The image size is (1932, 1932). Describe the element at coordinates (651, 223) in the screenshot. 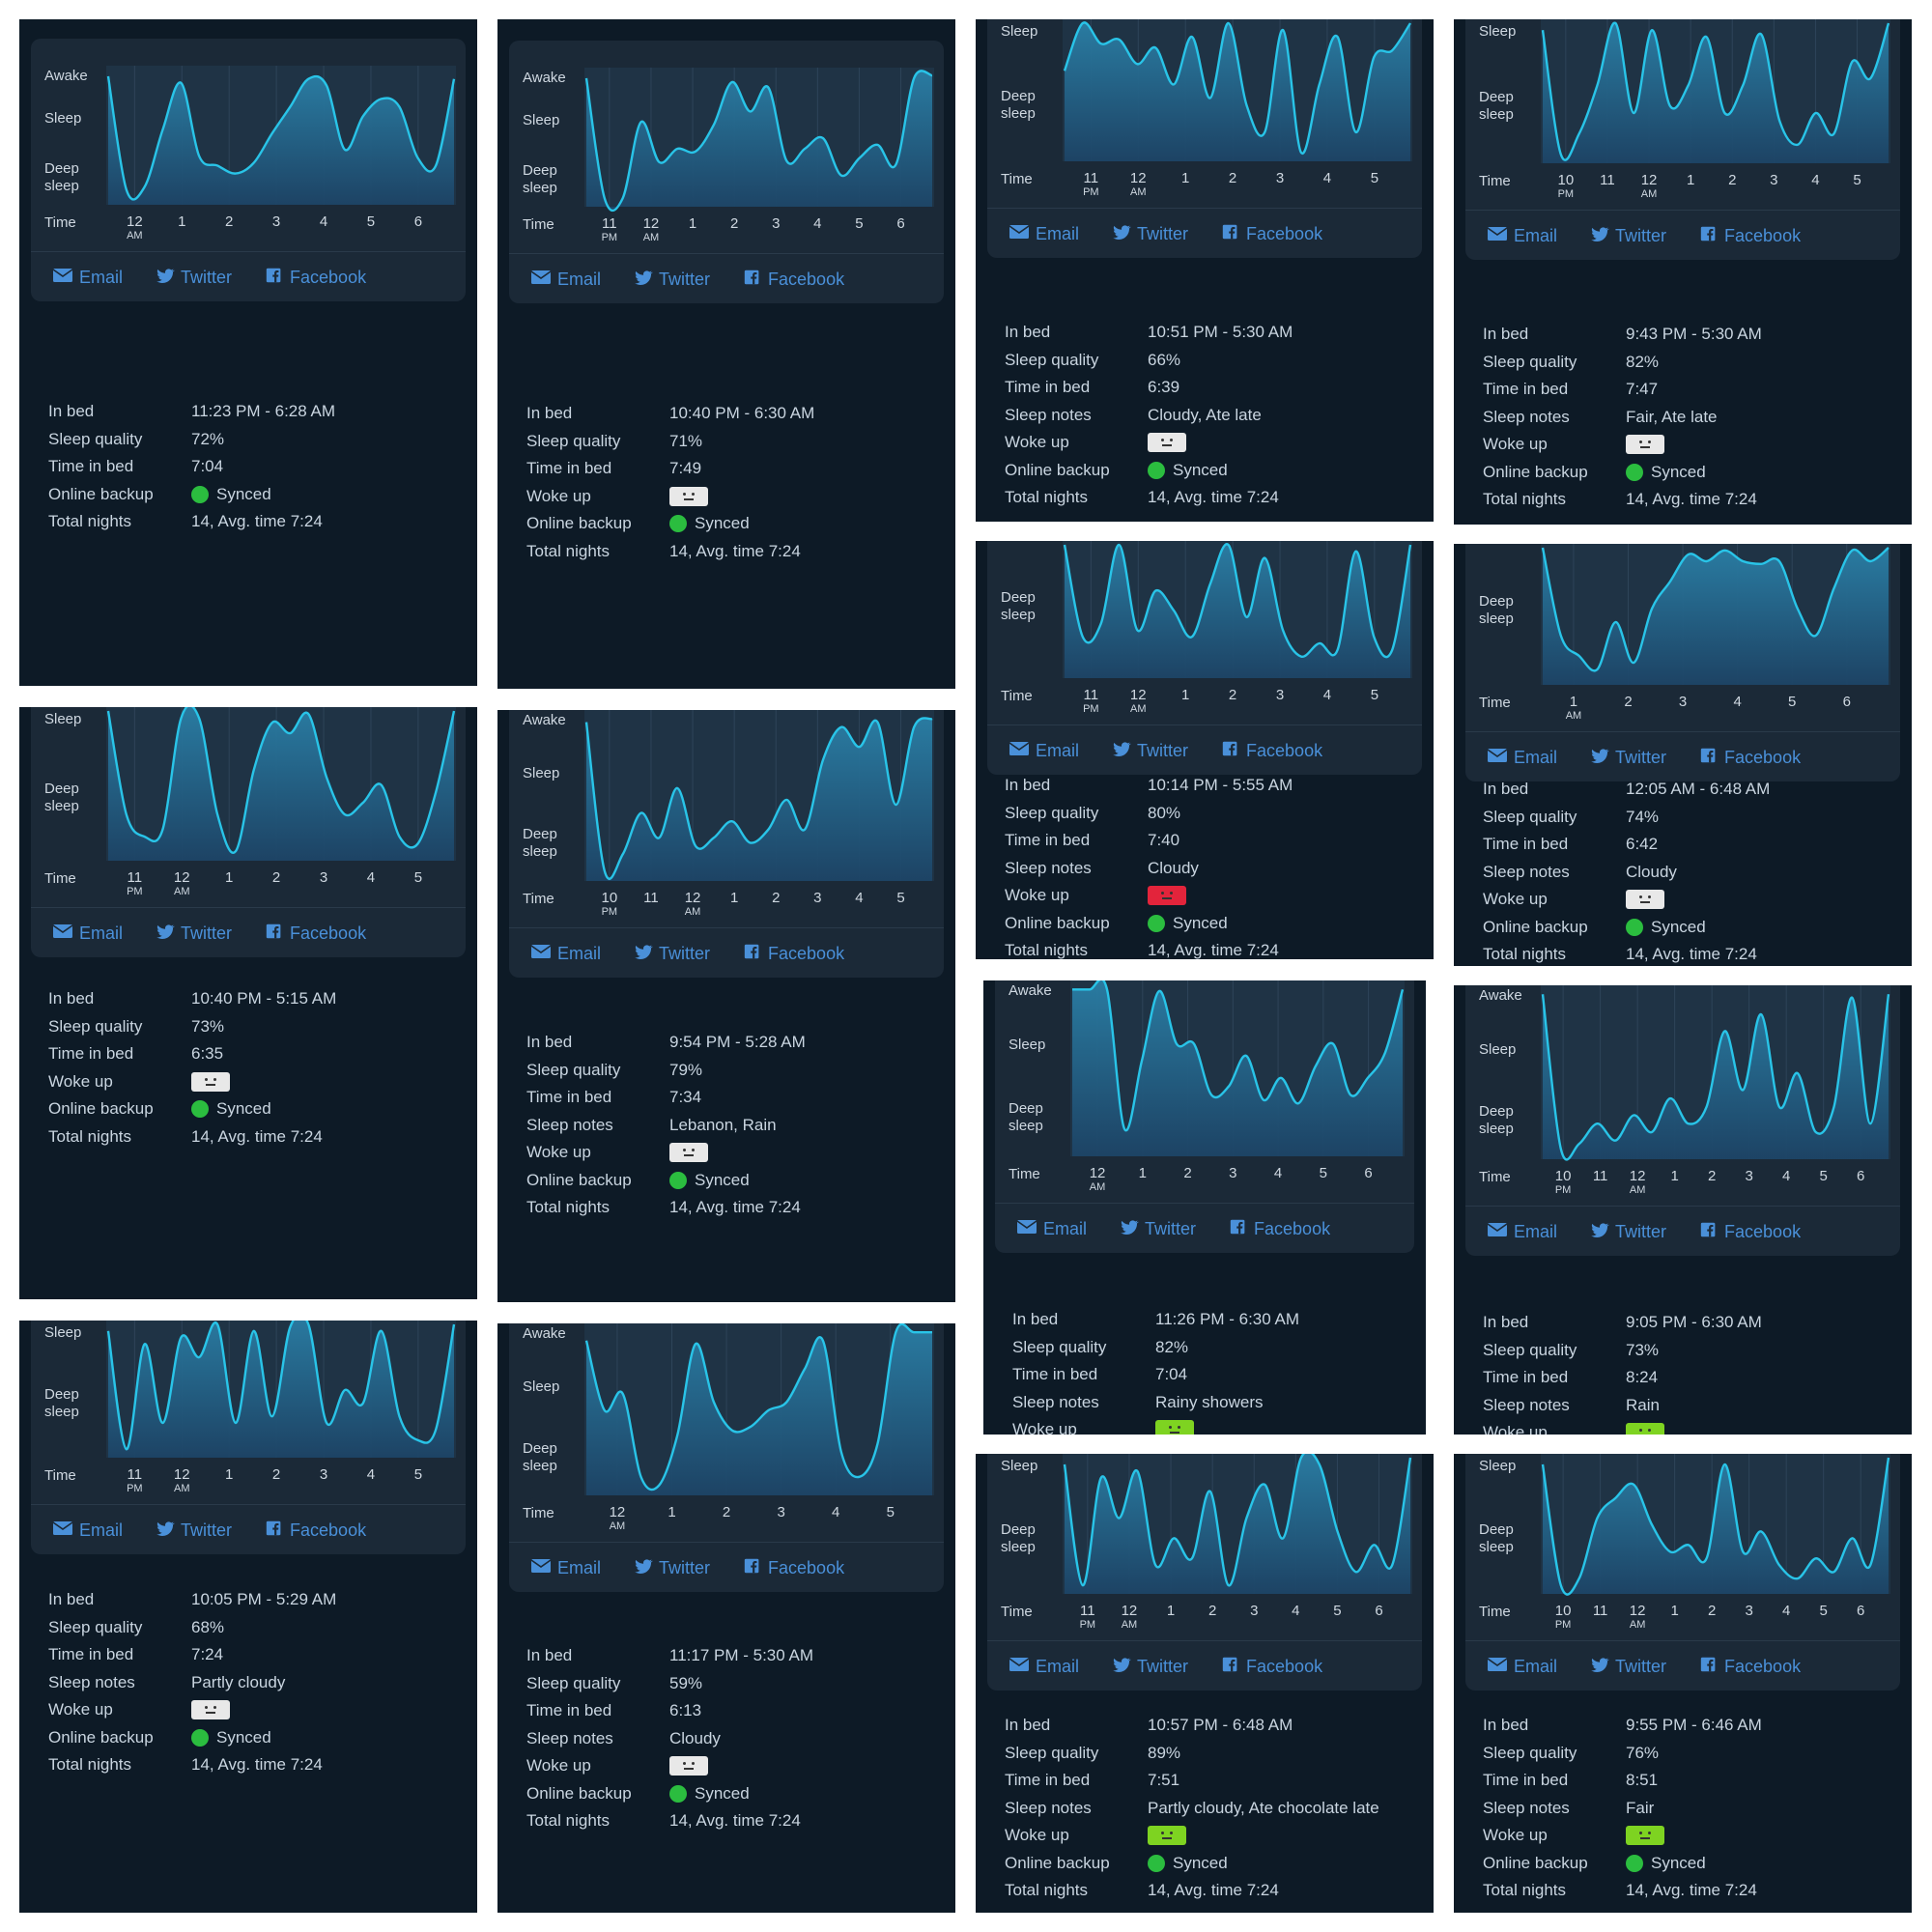

I see `tick-hour: 12` at that location.